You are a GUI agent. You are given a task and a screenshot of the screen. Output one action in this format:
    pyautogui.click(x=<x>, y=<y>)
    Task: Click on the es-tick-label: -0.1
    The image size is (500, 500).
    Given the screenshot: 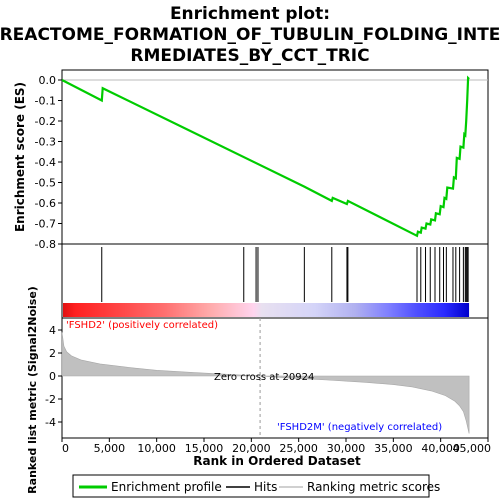 What is the action you would take?
    pyautogui.click(x=45, y=101)
    